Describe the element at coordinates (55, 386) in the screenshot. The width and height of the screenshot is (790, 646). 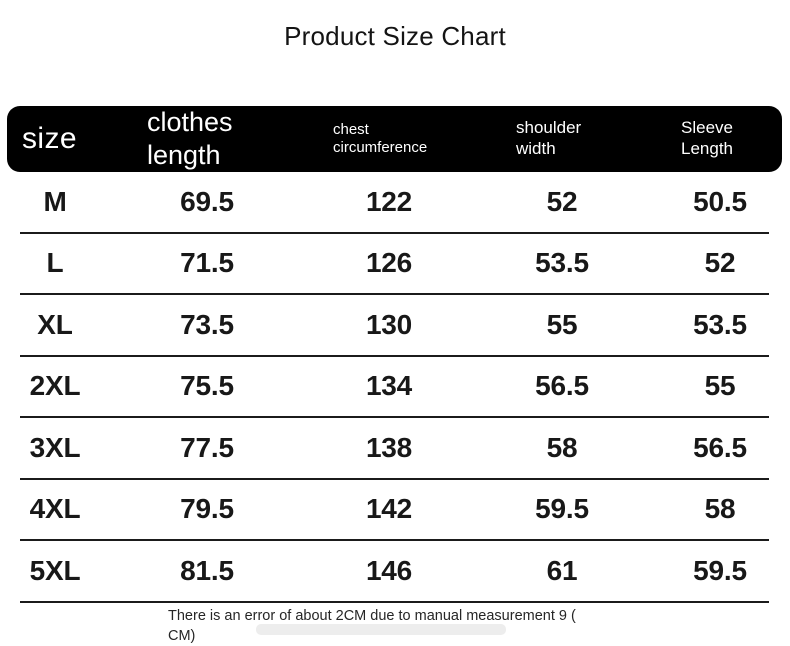
I see `size-cell: 2XL` at that location.